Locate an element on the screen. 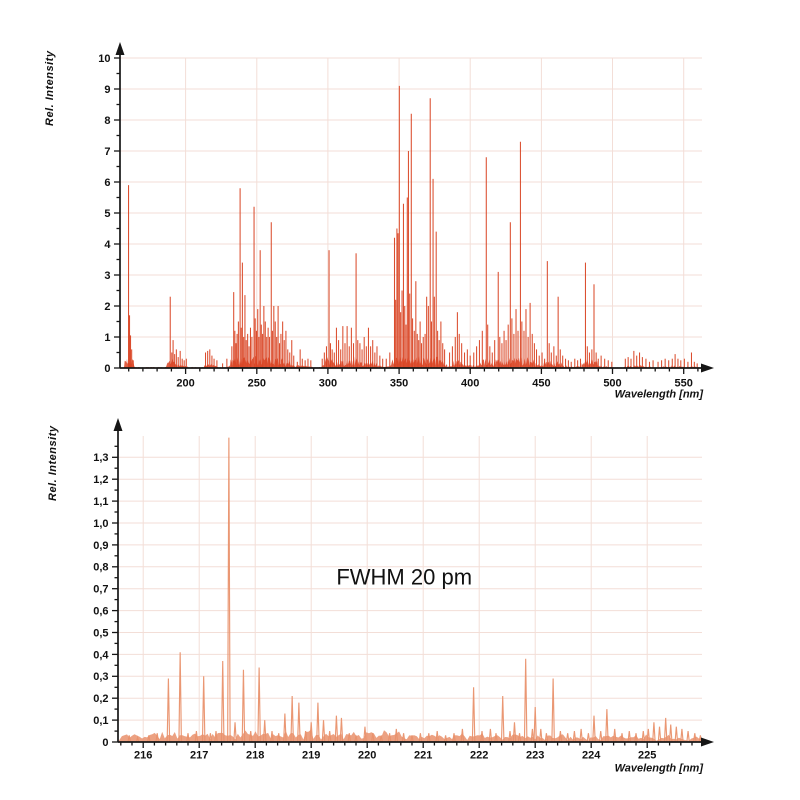 Image resolution: width=800 pixels, height=800 pixels. y-tick-label: 2 is located at coordinates (107, 307).